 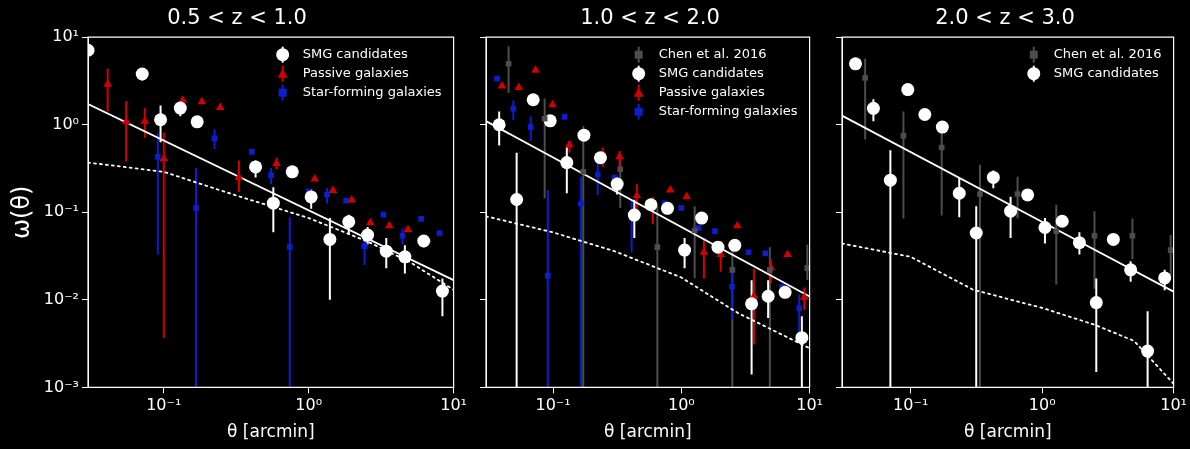 I want to click on chart-title: 0.5 < z < 1.0, so click(x=237, y=17).